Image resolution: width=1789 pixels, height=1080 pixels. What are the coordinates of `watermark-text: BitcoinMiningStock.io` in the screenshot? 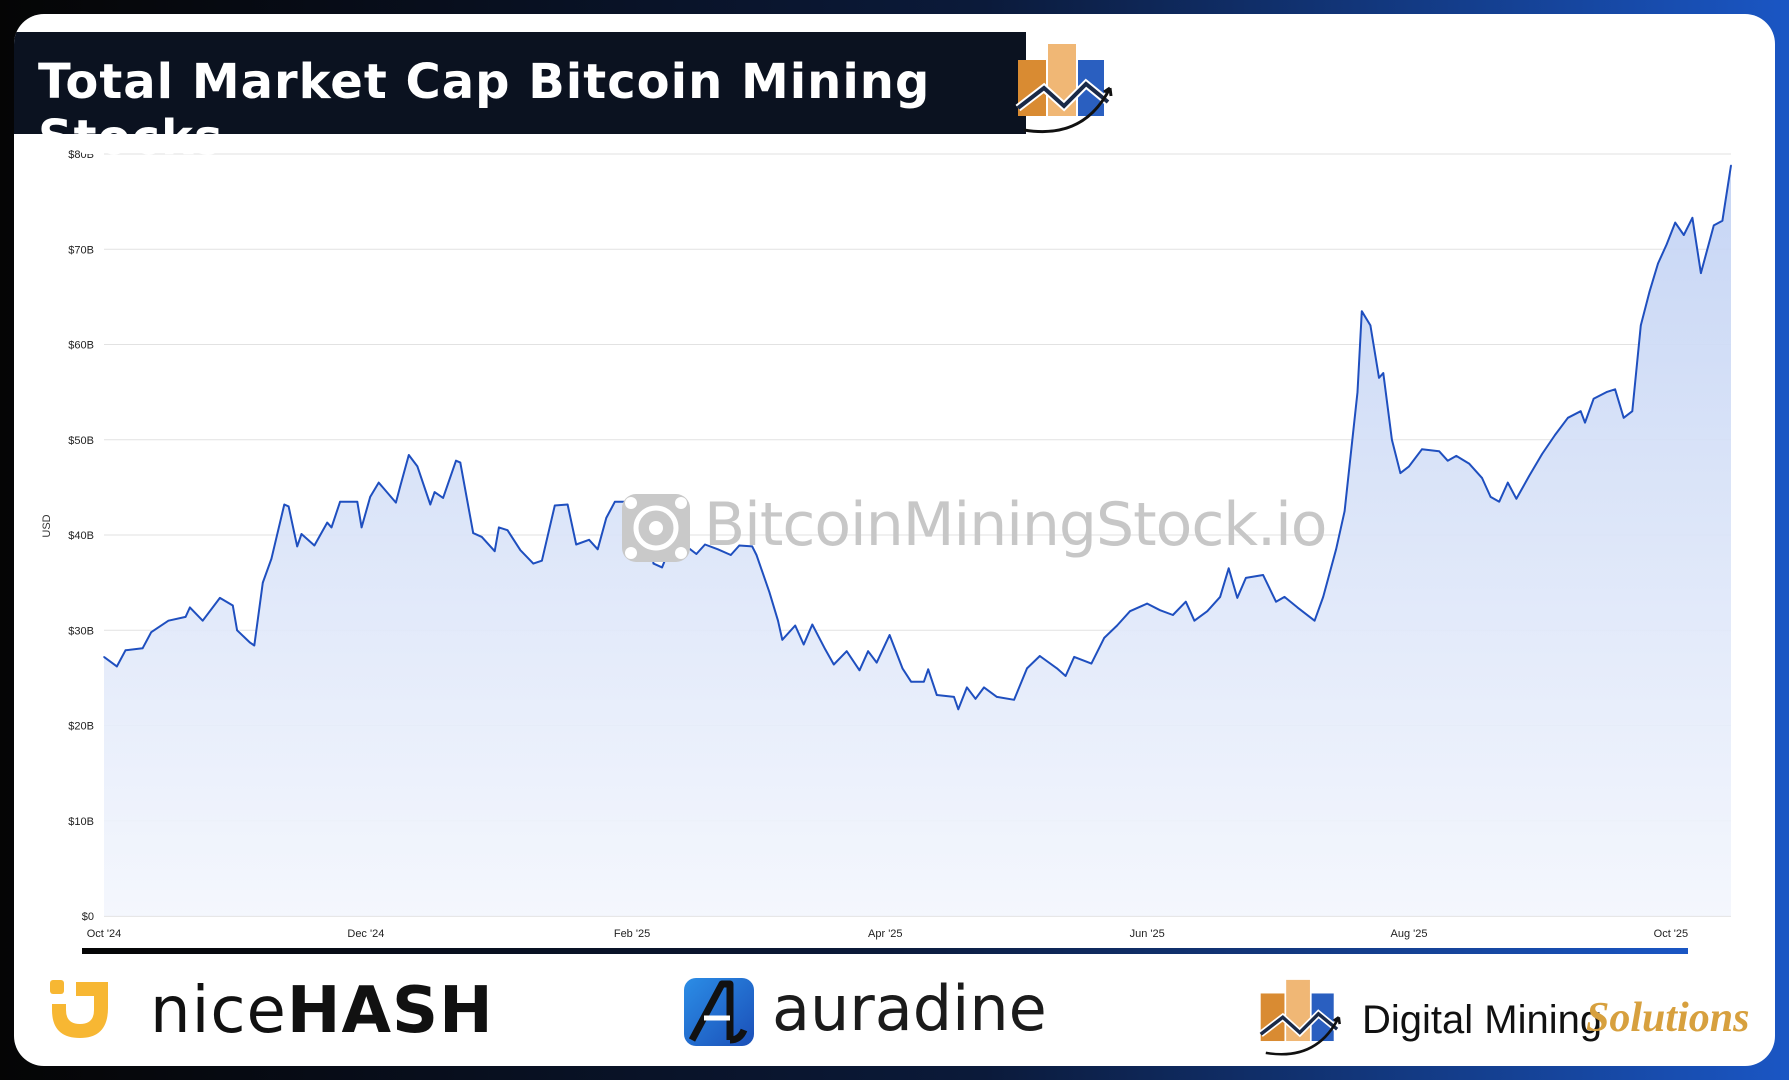 It's located at (1016, 525).